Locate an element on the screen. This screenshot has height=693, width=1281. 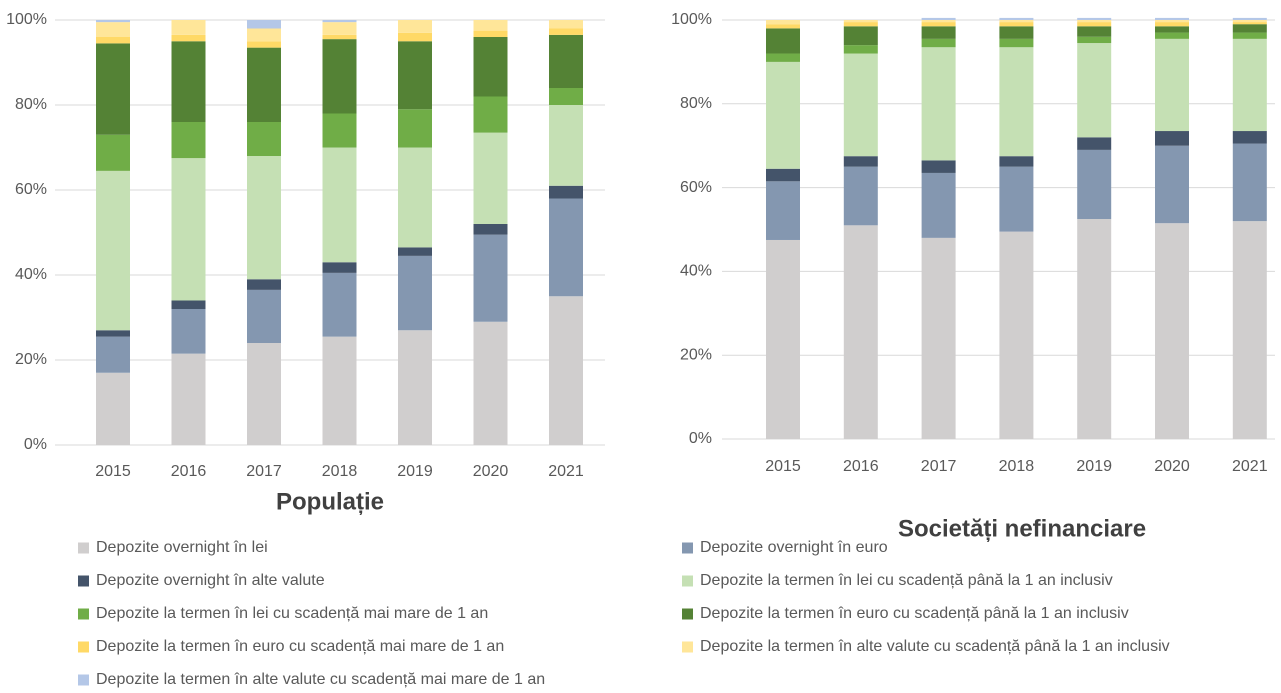
y-tick-label: 0% is located at coordinates (35, 444).